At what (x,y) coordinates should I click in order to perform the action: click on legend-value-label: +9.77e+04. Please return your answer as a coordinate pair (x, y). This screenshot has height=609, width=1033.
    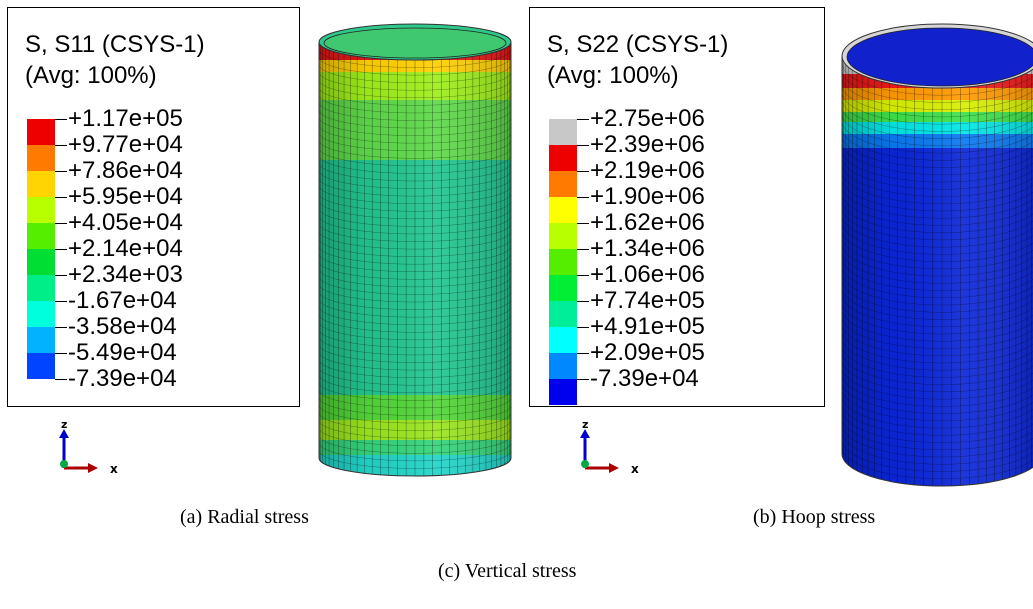
    Looking at the image, I should click on (125, 144).